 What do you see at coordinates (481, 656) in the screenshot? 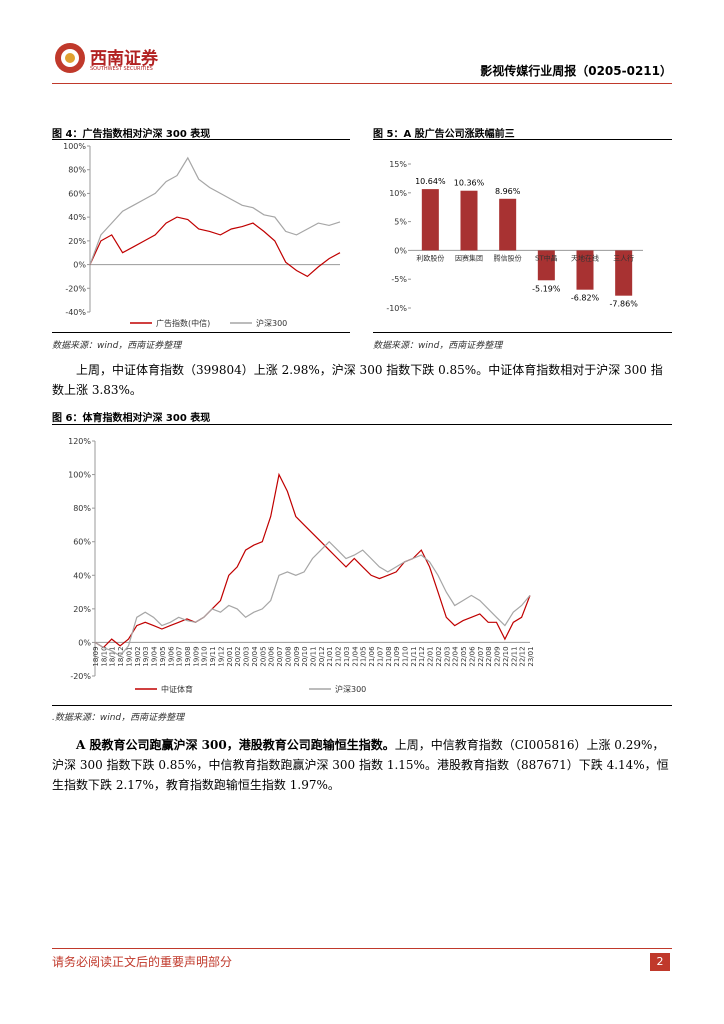
I see `x-tick-label: 22/07` at bounding box center [481, 656].